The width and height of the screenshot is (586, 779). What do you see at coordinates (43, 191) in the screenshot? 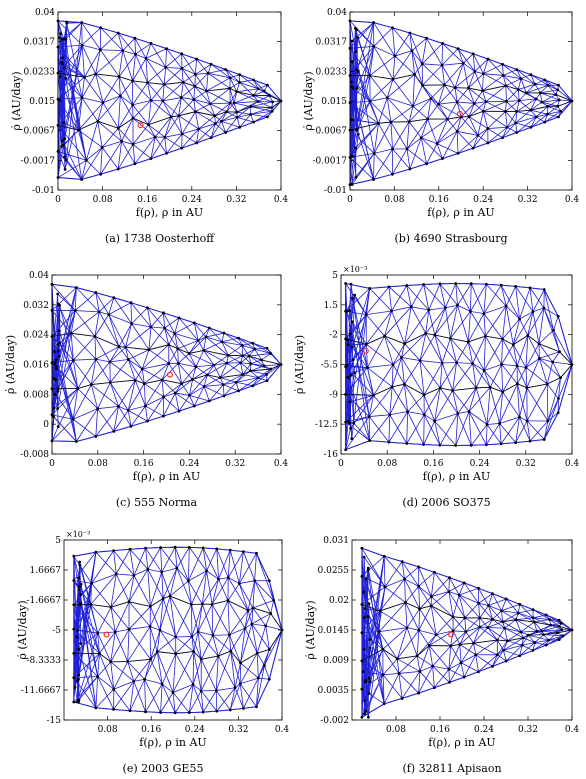
I see `y-tick-label: -0.01` at bounding box center [43, 191].